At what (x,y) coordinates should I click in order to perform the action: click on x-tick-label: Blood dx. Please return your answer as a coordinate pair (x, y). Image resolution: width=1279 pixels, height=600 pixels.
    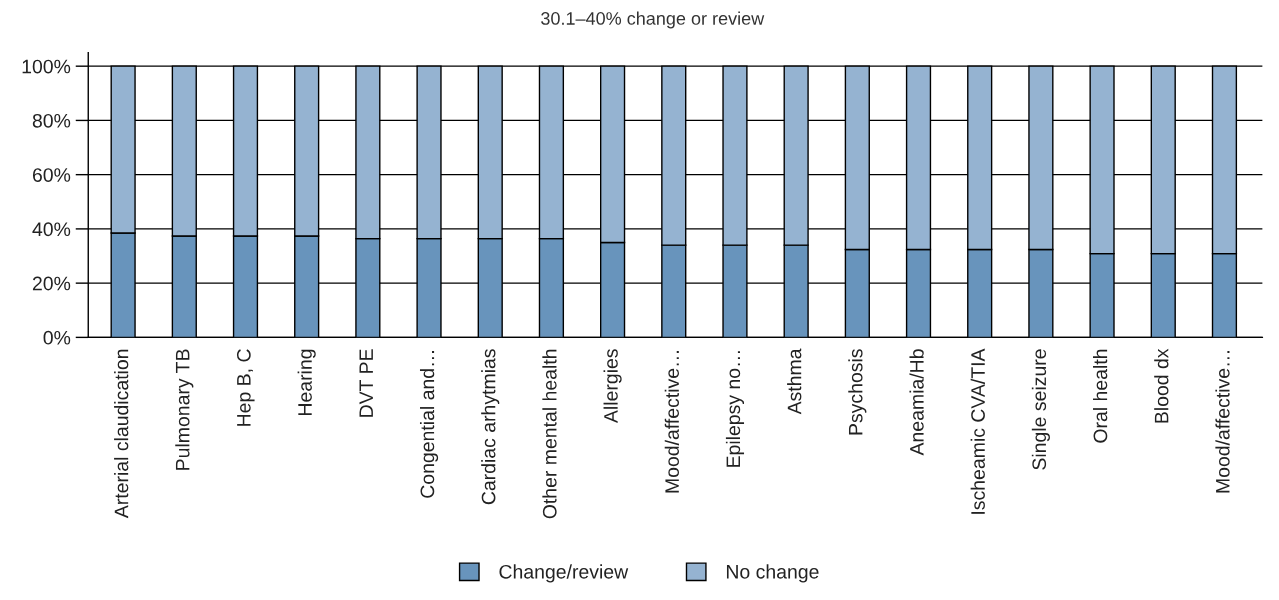
    Looking at the image, I should click on (1161, 385).